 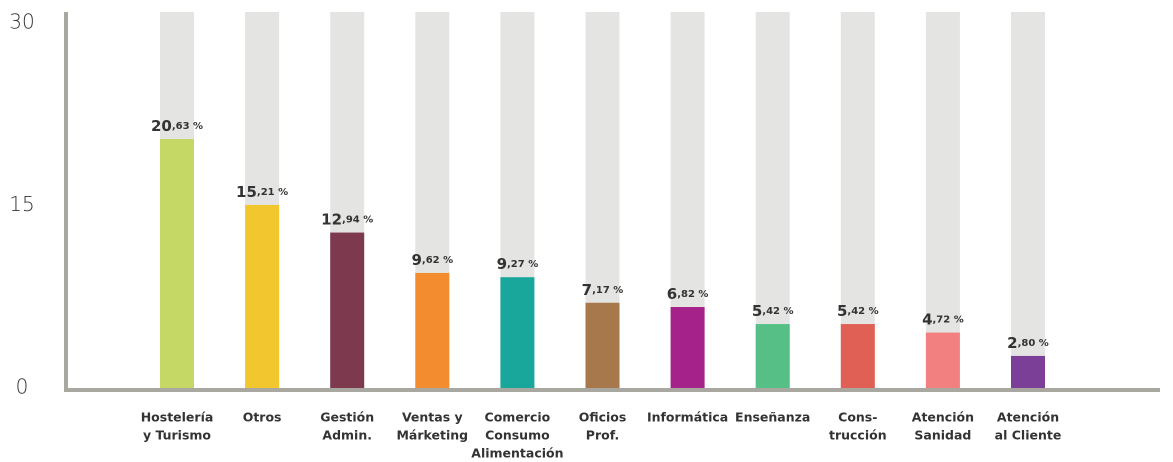 What do you see at coordinates (347, 417) in the screenshot?
I see `x-tick-label: Gestión` at bounding box center [347, 417].